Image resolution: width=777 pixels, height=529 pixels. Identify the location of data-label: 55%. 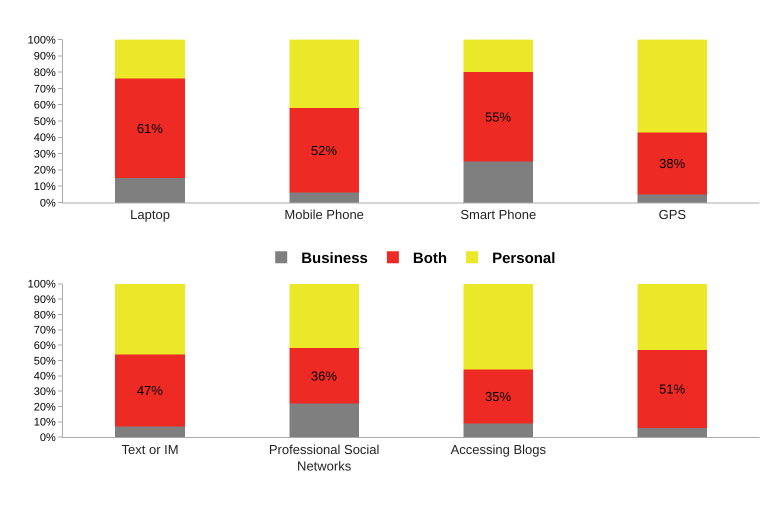
(498, 116).